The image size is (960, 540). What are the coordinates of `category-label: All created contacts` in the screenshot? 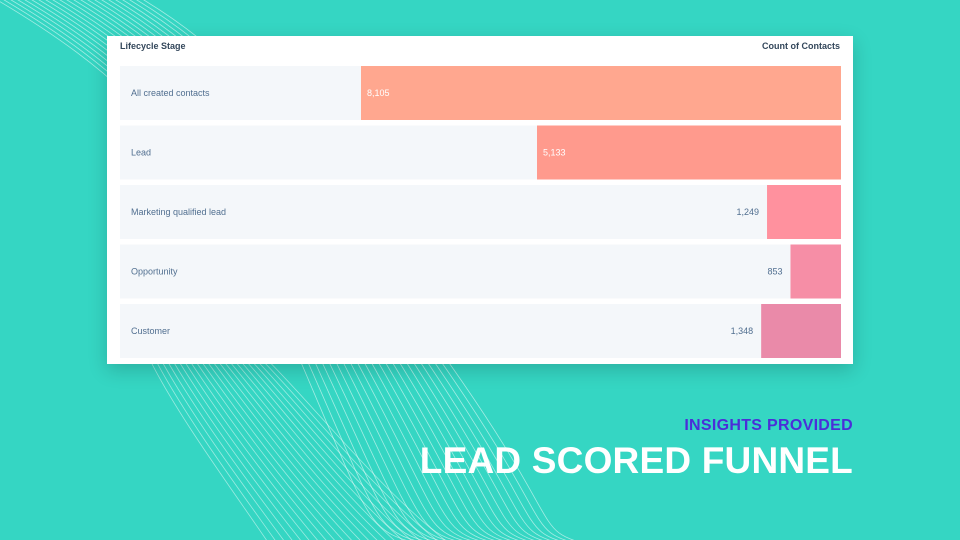 It's located at (170, 93).